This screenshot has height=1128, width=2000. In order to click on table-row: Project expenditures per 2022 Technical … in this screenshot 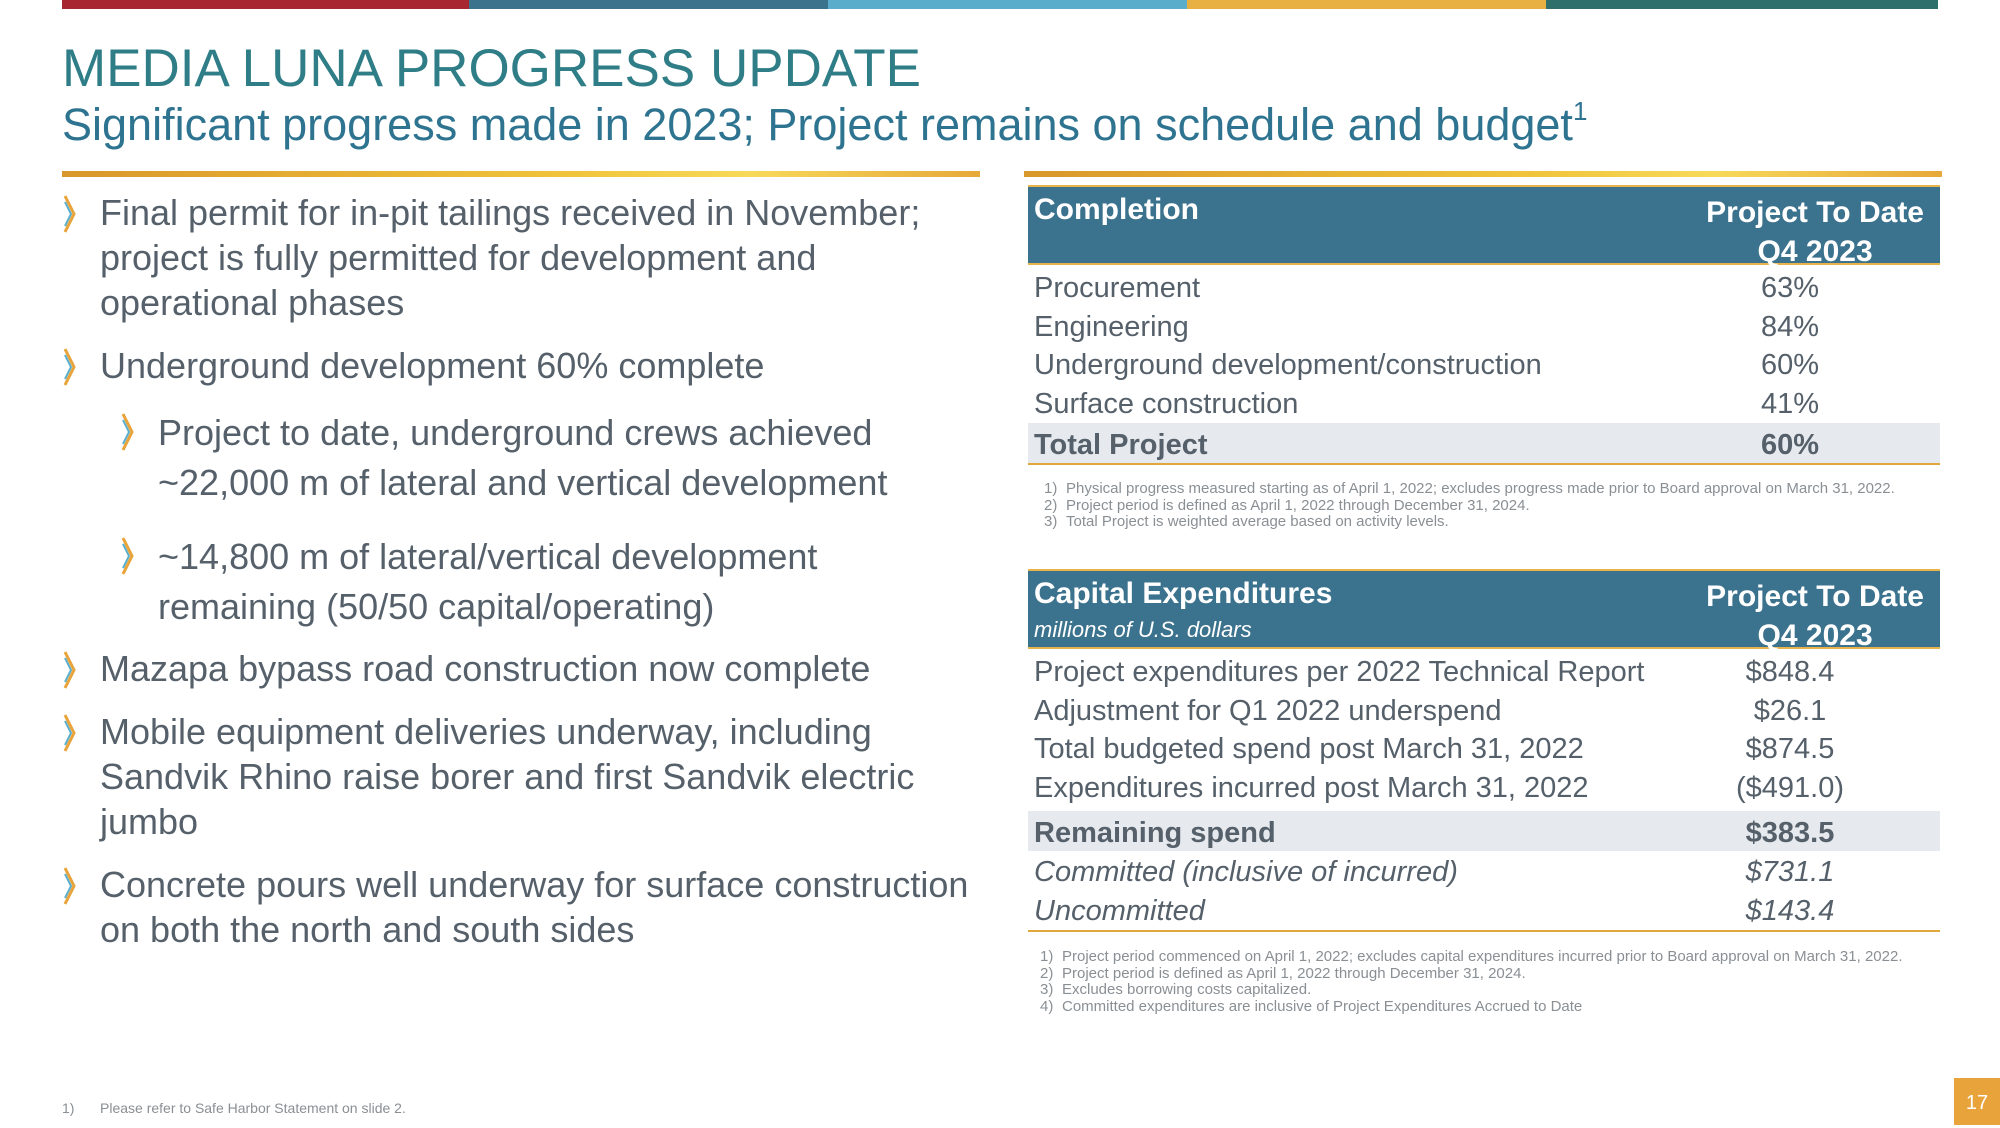, I will do `click(1484, 672)`.